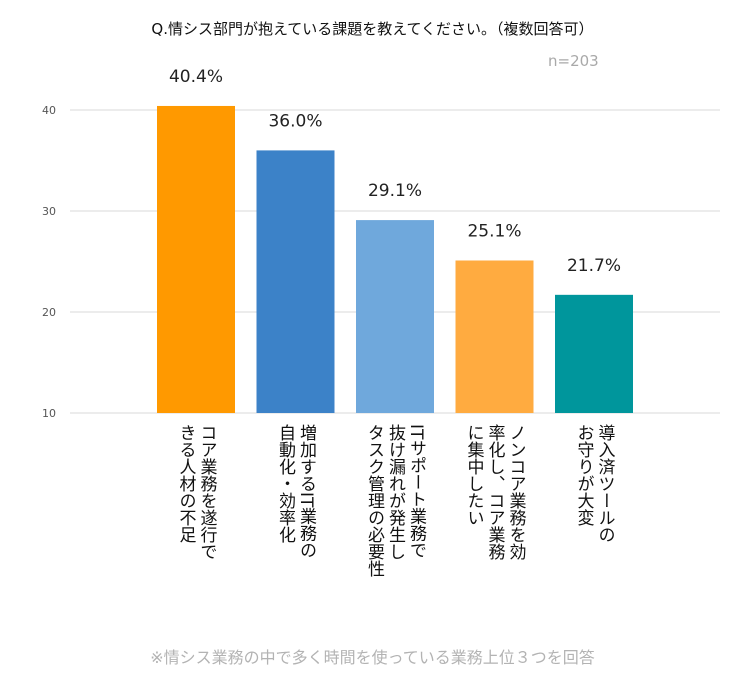 This screenshot has height=676, width=745. I want to click on category-label-line: 率化し、コア業務, so click(495, 492).